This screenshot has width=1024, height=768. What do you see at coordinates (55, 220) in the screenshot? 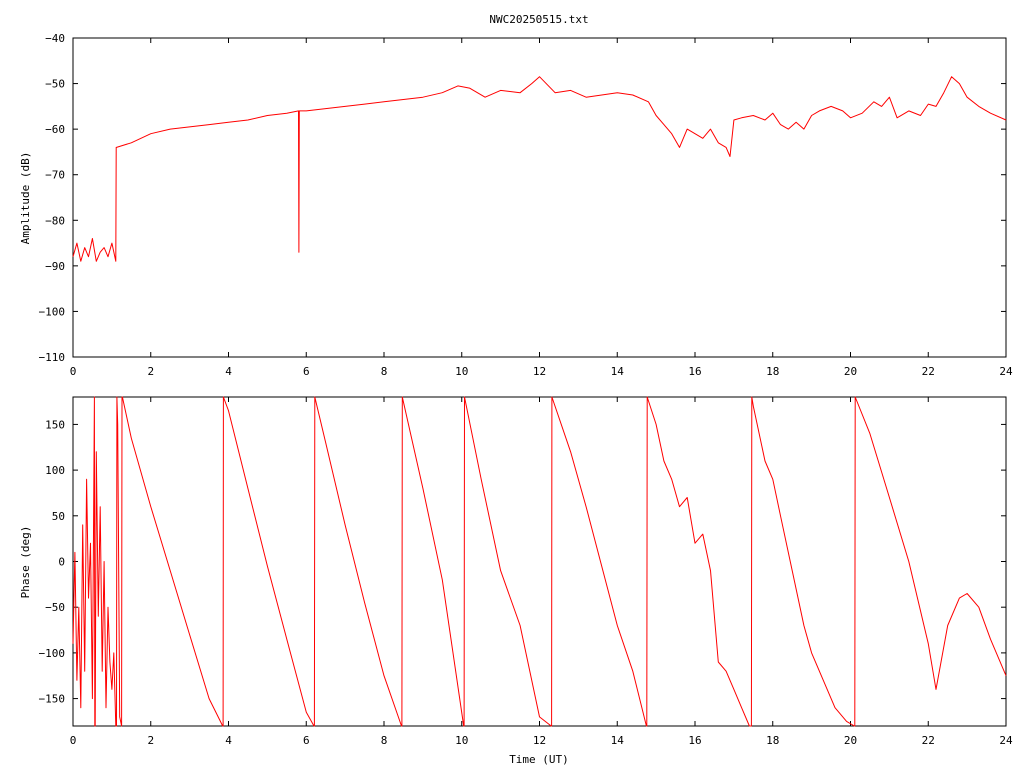
I see `amplitude-y-tick-label: −80` at bounding box center [55, 220].